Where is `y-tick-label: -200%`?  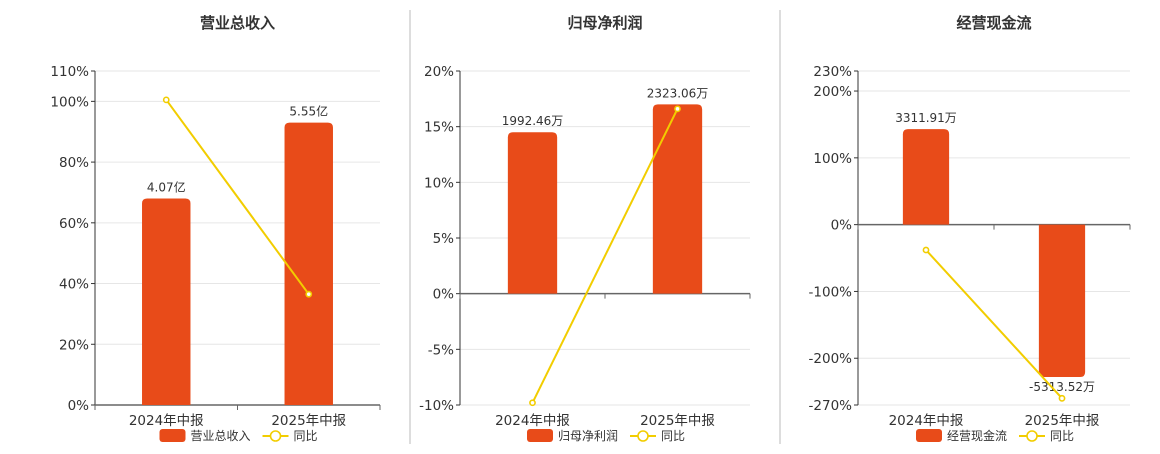 y-tick-label: -200% is located at coordinates (831, 359).